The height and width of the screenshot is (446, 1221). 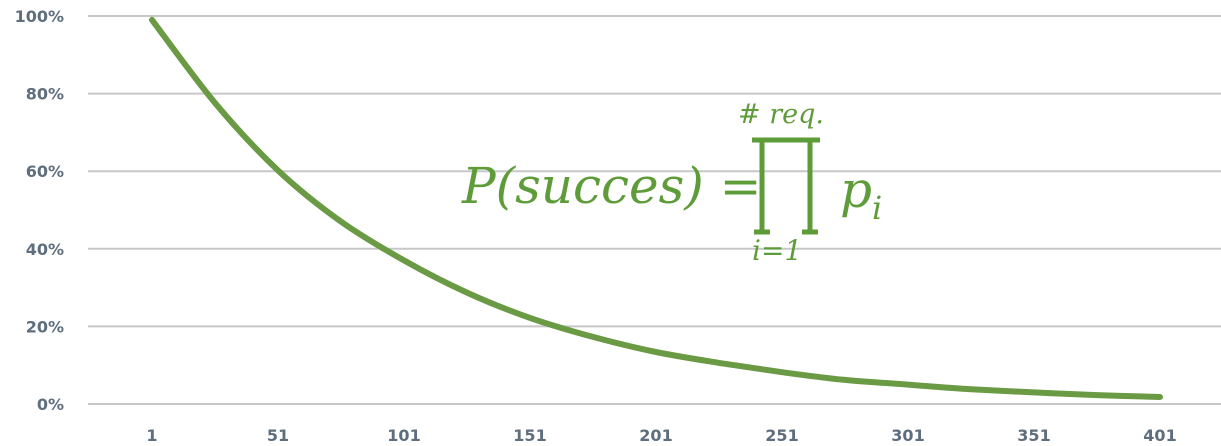 What do you see at coordinates (612, 186) in the screenshot?
I see `formula-lhs: P(succes) =` at bounding box center [612, 186].